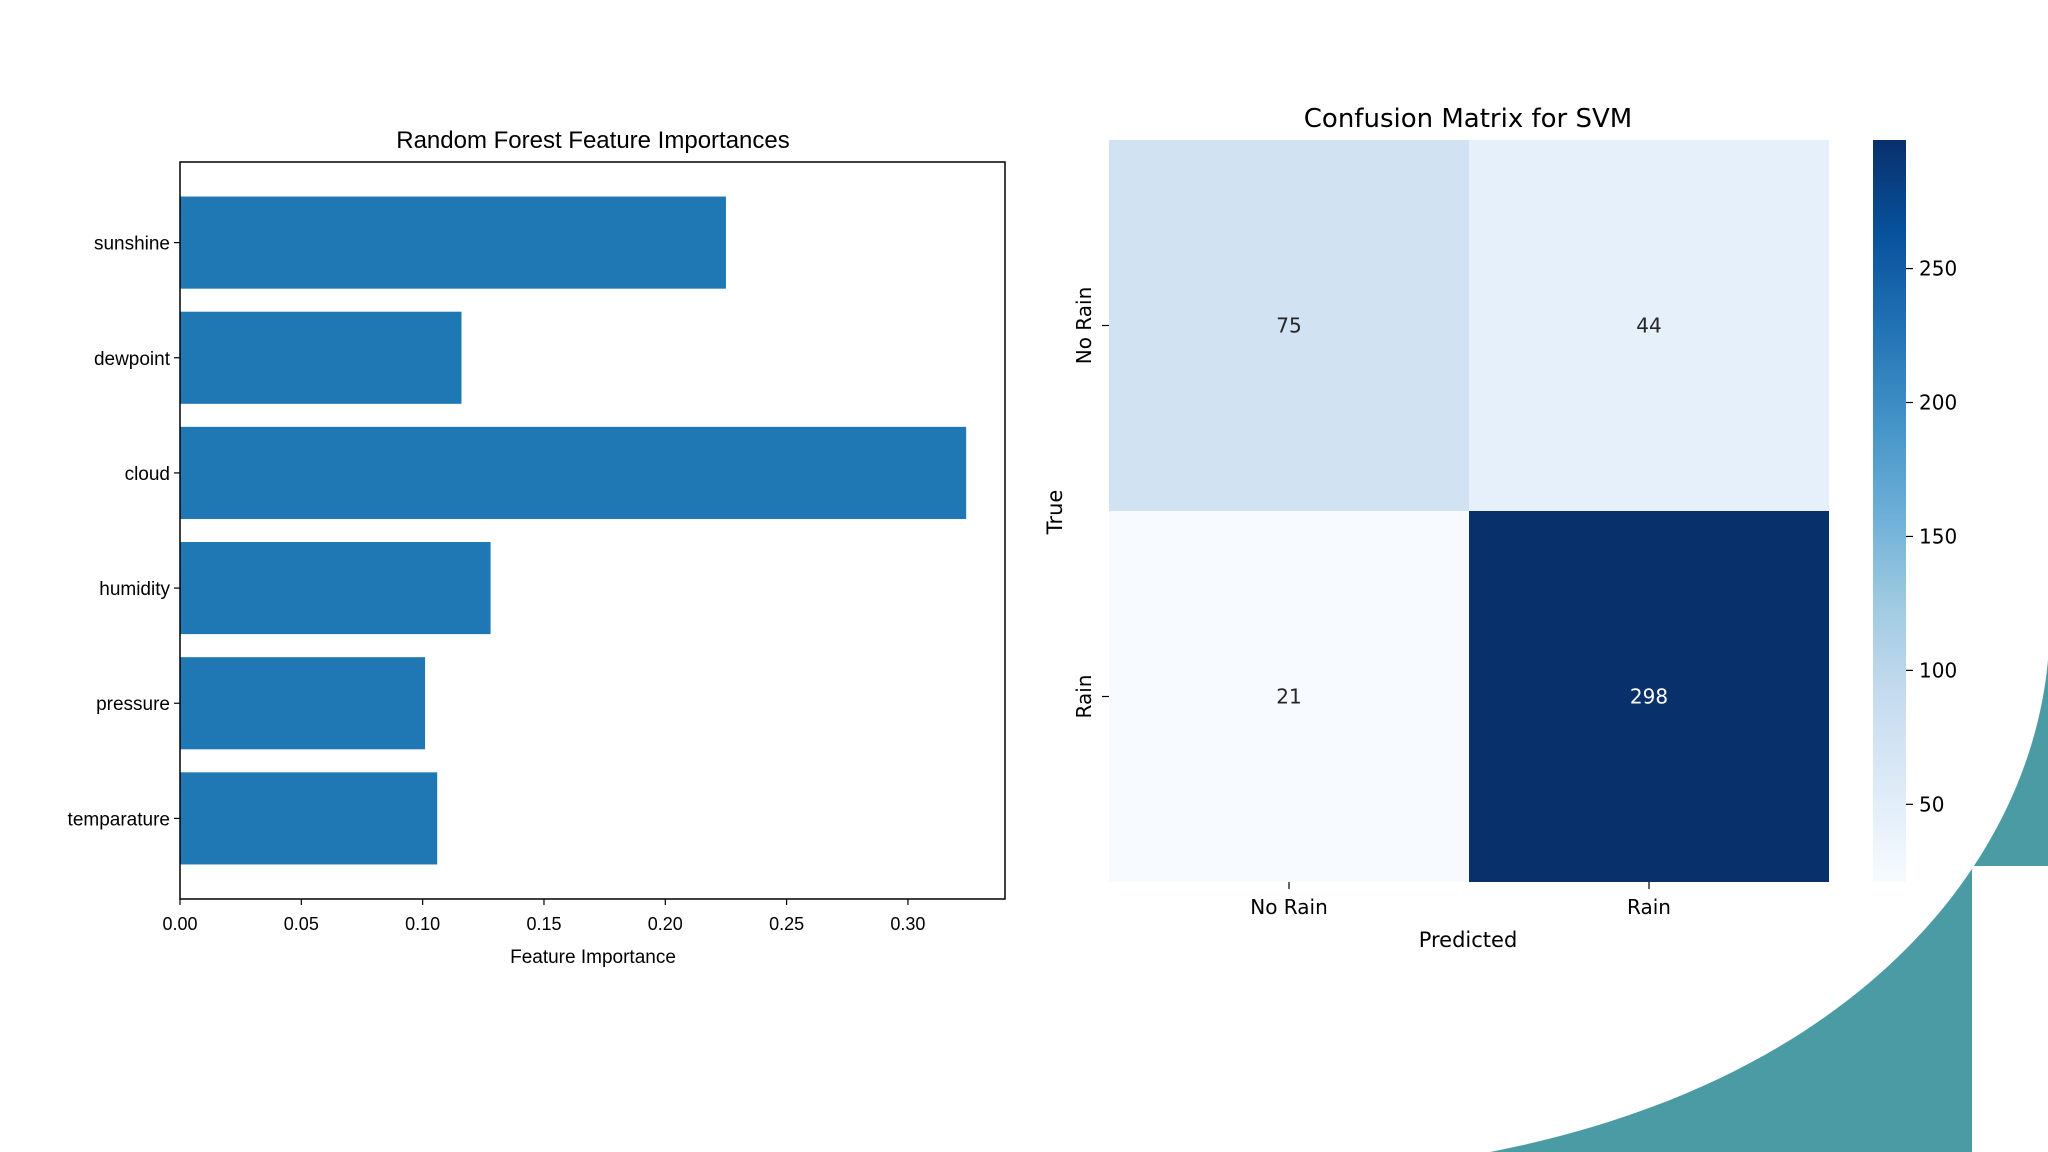  Describe the element at coordinates (573, 472) in the screenshot. I see `bar-cloud` at that location.